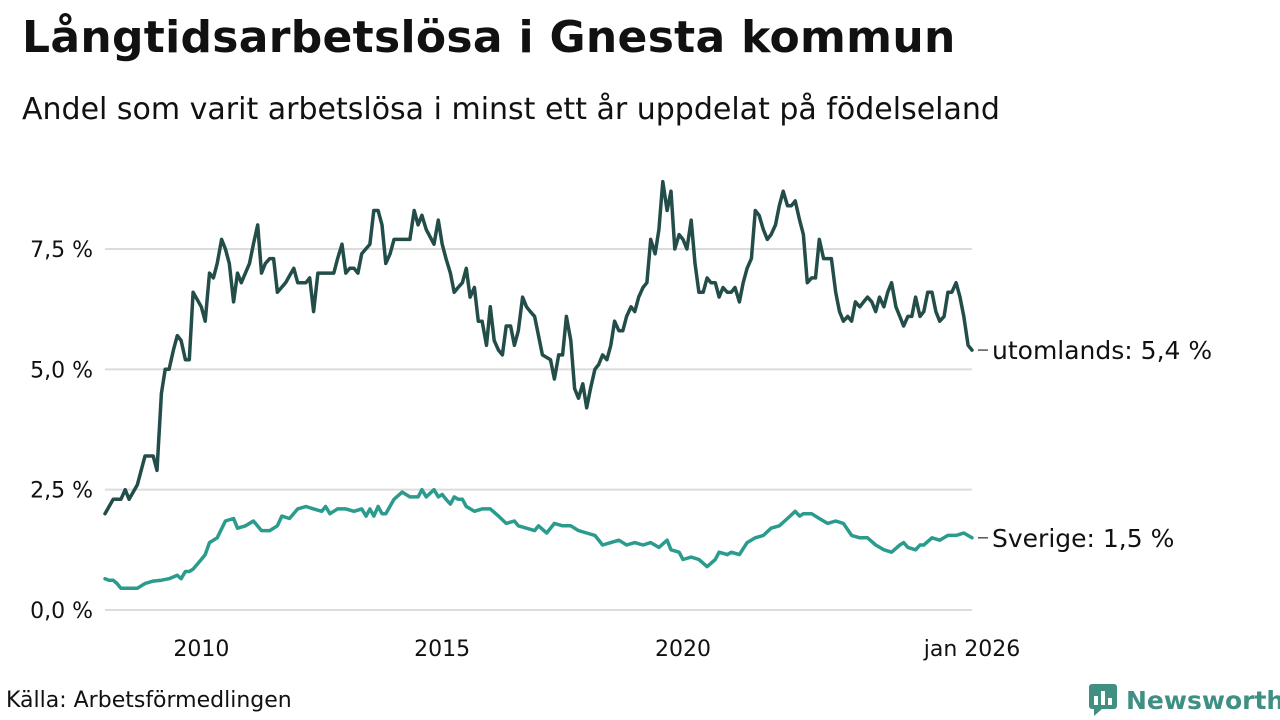 The width and height of the screenshot is (1280, 720). Describe the element at coordinates (1102, 350) in the screenshot. I see `end-label-utomlands: utomlands: 5,4 %` at that location.